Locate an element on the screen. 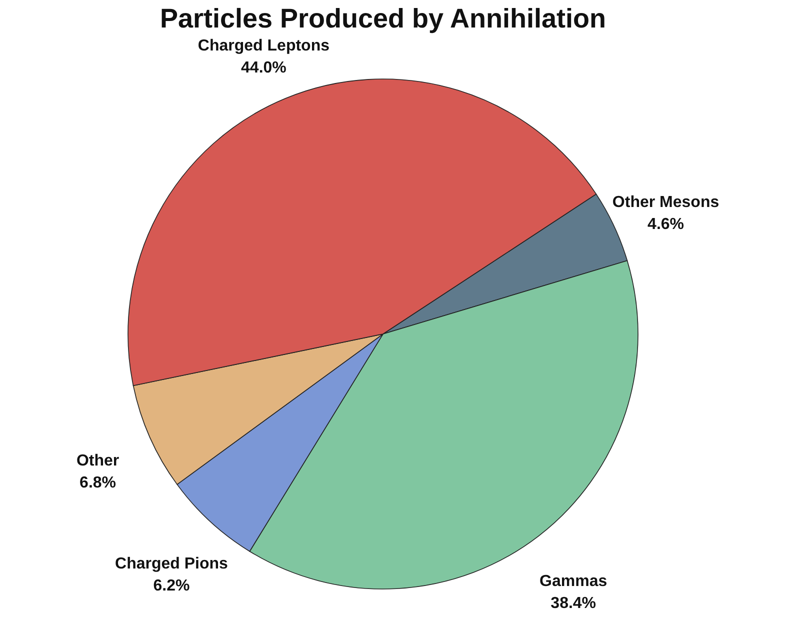 This screenshot has width=796, height=642. slice-label: Charged Pions is located at coordinates (171, 563).